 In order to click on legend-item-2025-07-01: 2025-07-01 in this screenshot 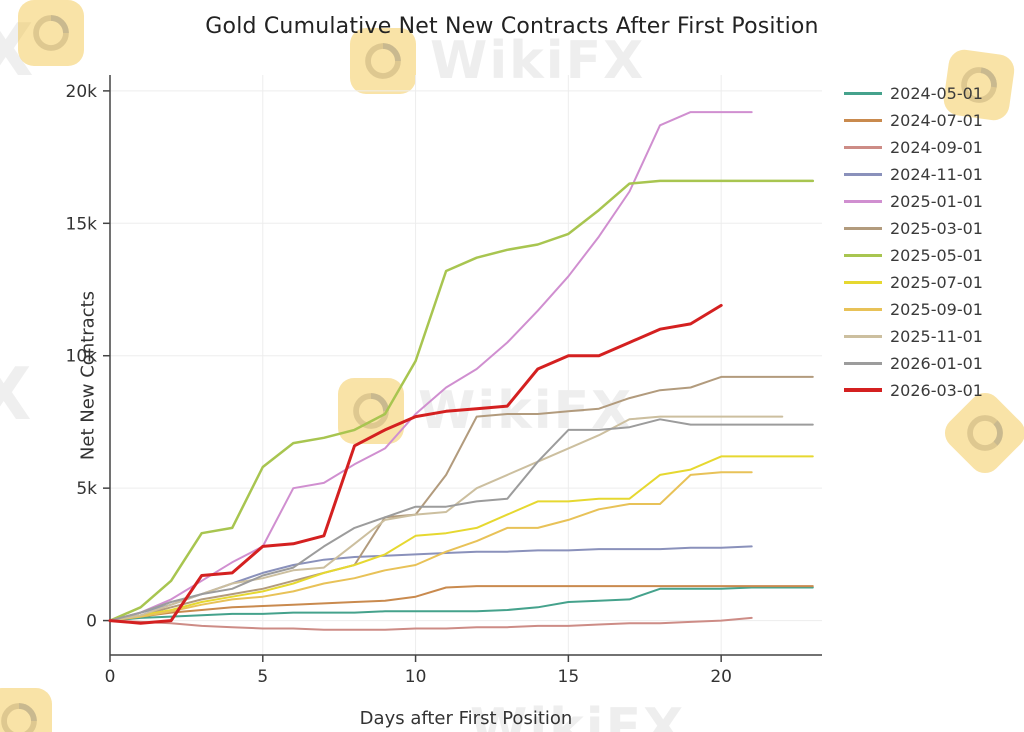, I will do `click(913, 282)`.